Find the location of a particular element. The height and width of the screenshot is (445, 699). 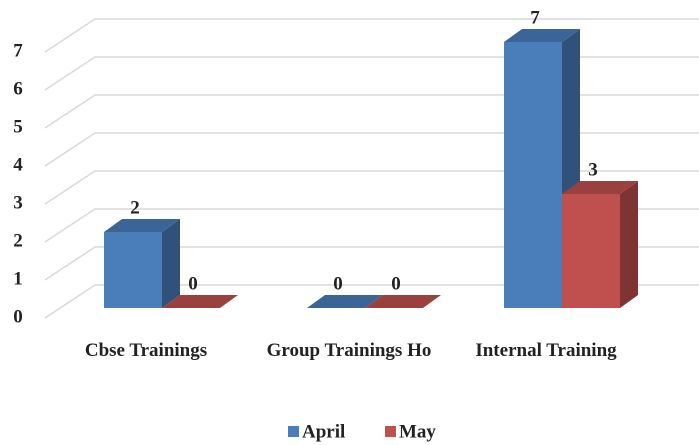

x-tick-label: Cbse Trainings is located at coordinates (146, 350).